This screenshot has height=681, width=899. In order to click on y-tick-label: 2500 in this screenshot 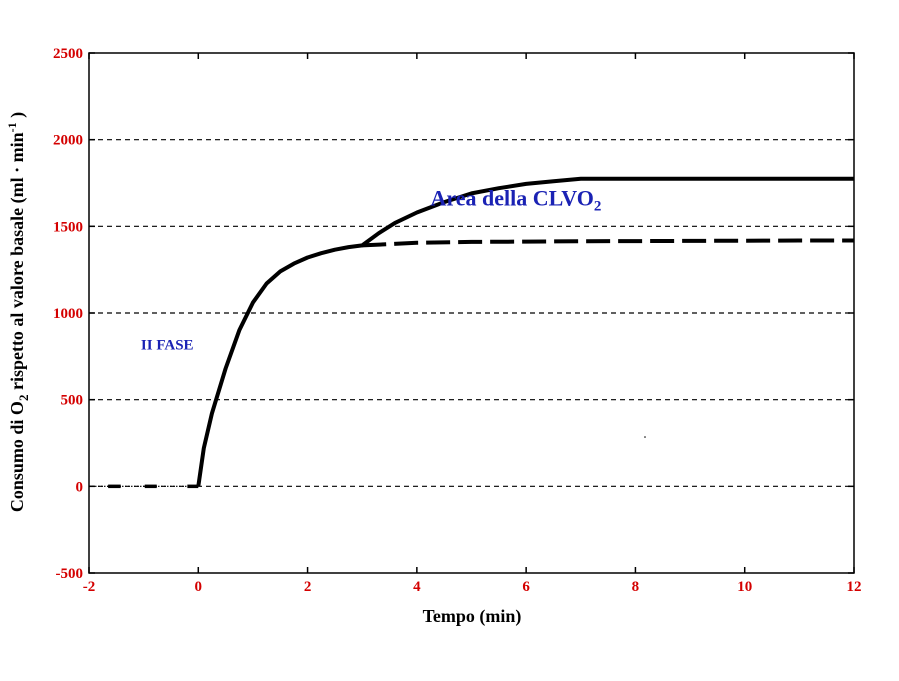, I will do `click(68, 54)`.